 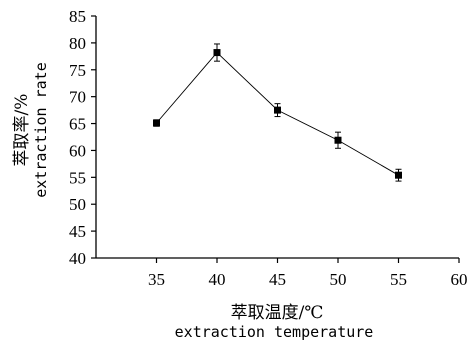 What do you see at coordinates (338, 279) in the screenshot?
I see `x-tick-label: 50` at bounding box center [338, 279].